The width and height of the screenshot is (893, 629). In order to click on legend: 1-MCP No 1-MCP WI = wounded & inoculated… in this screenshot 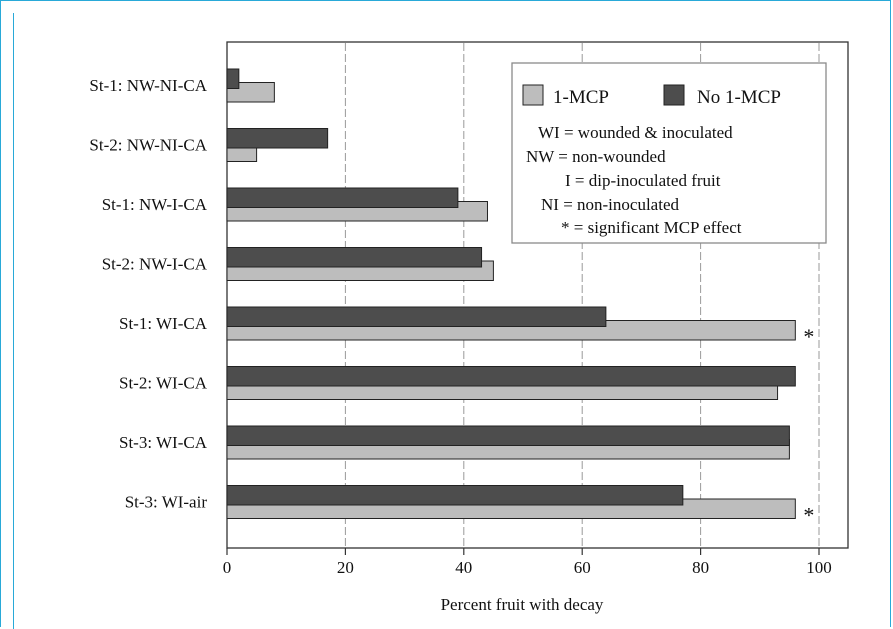, I will do `click(669, 153)`.